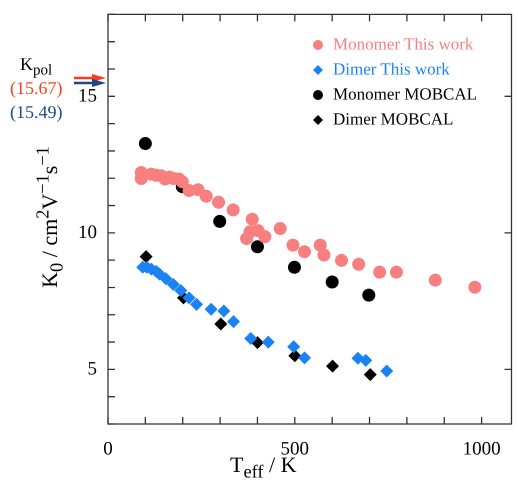 The image size is (518, 483). What do you see at coordinates (405, 94) in the screenshot?
I see `legend-label: Monomer MOBCAL` at bounding box center [405, 94].